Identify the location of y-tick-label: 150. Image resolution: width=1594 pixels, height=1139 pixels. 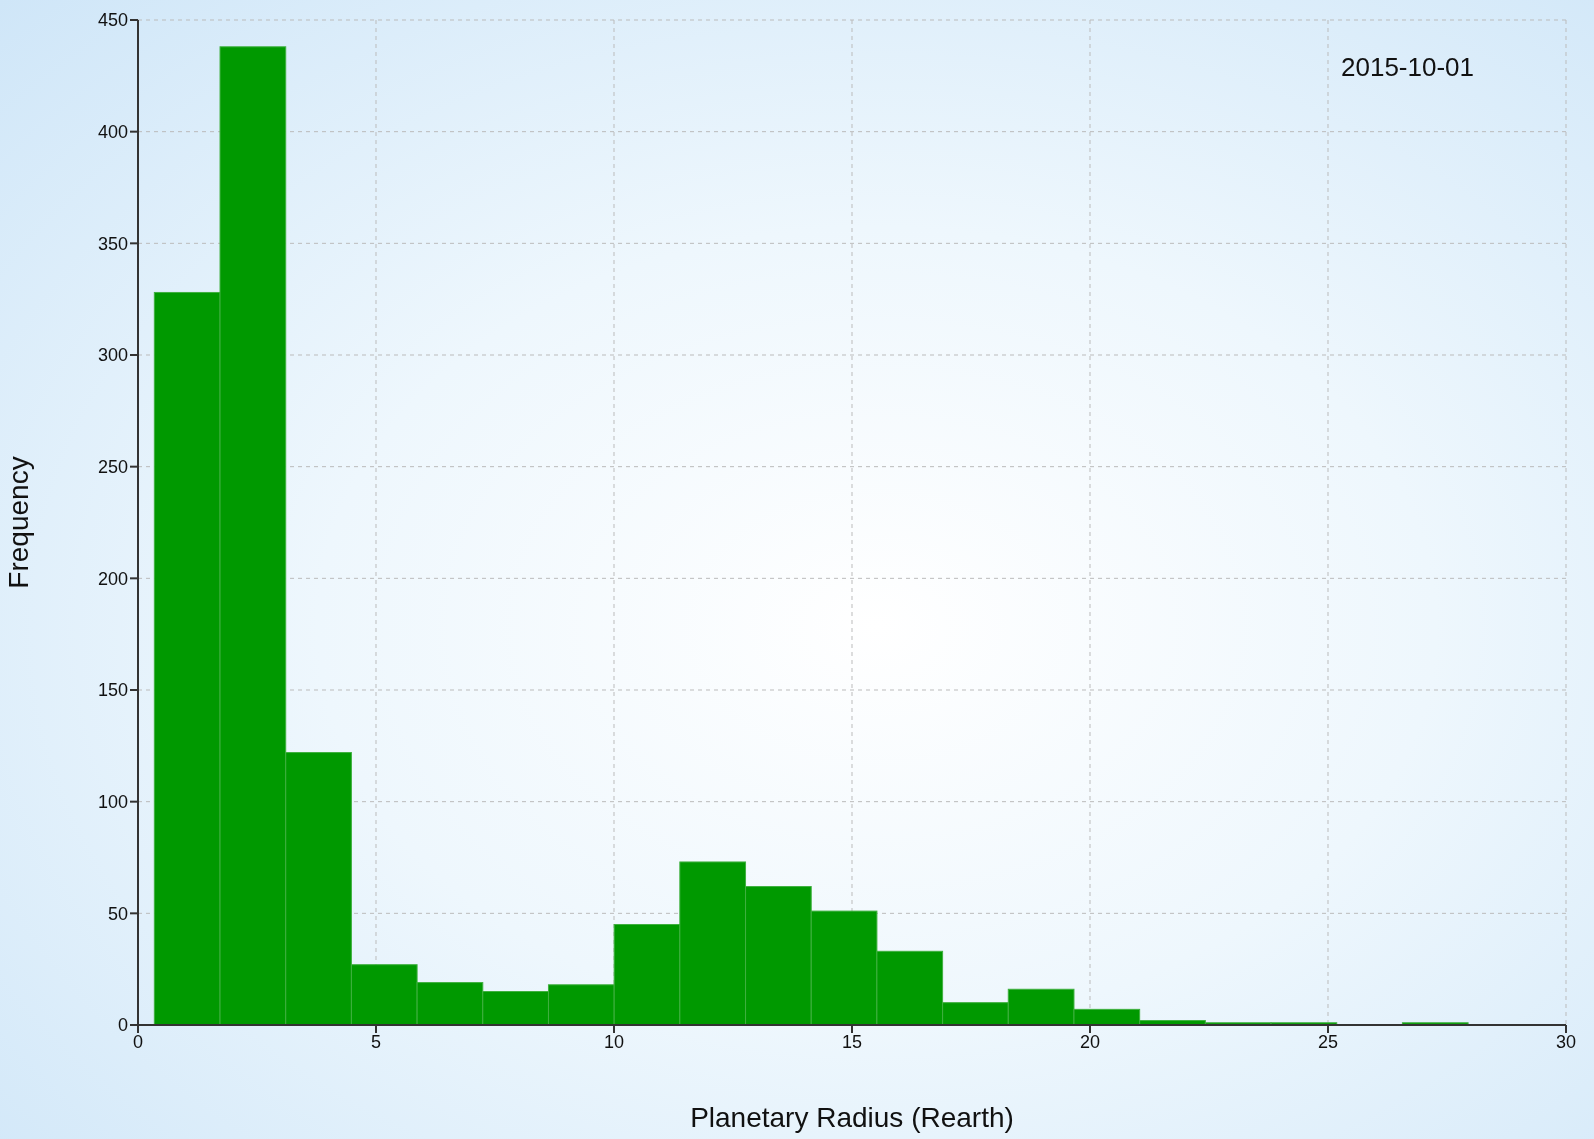
(112, 690).